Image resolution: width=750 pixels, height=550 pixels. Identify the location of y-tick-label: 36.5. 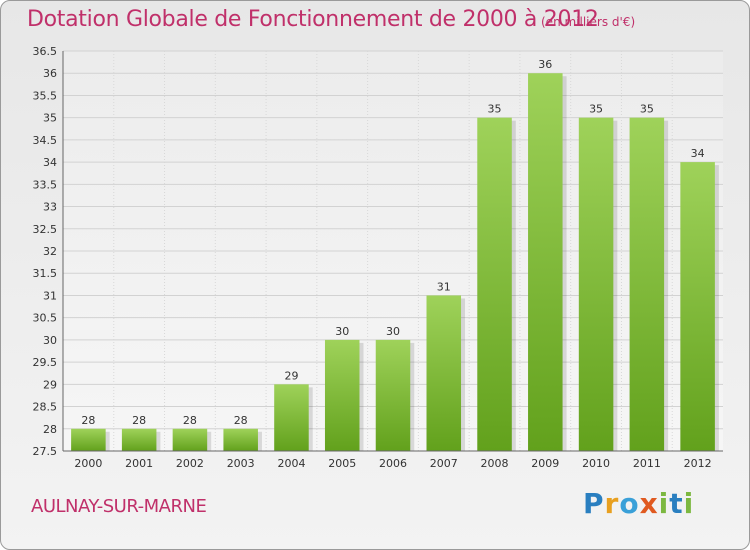
(45, 51).